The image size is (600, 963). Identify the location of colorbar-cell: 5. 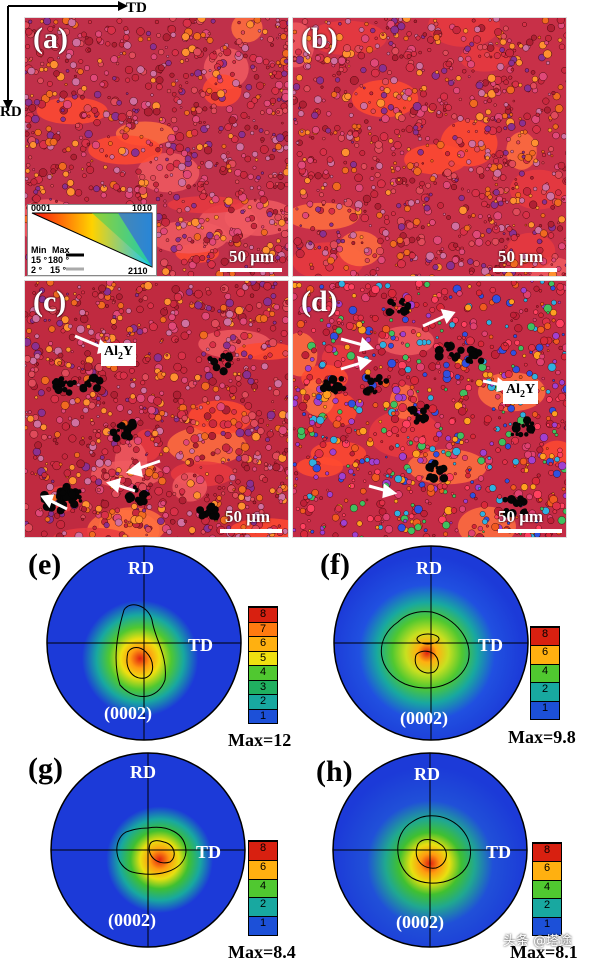
(263, 658).